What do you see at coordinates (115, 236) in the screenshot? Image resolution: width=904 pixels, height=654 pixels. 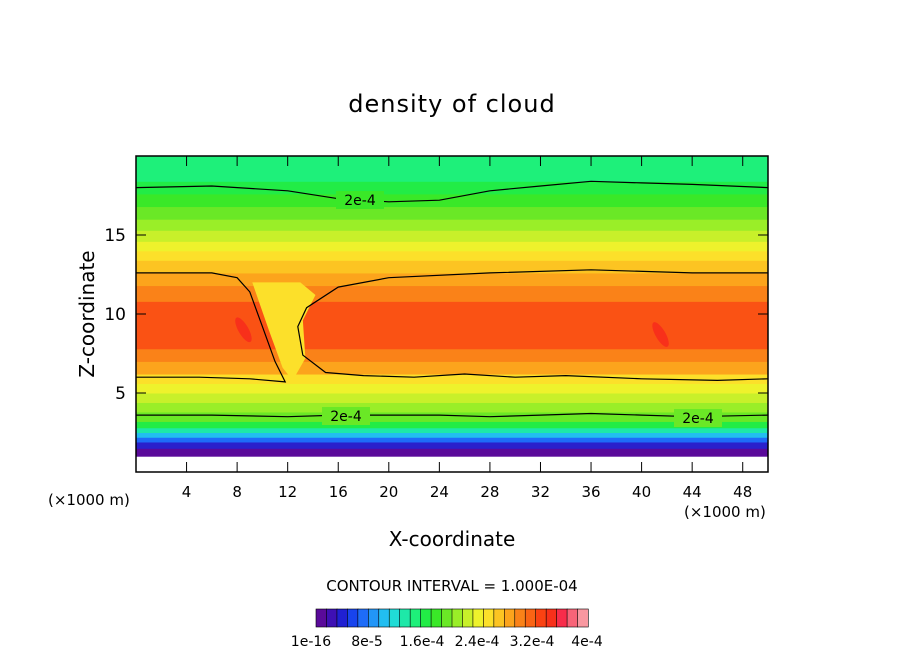 I see `y-tick-label-2: 15` at bounding box center [115, 236].